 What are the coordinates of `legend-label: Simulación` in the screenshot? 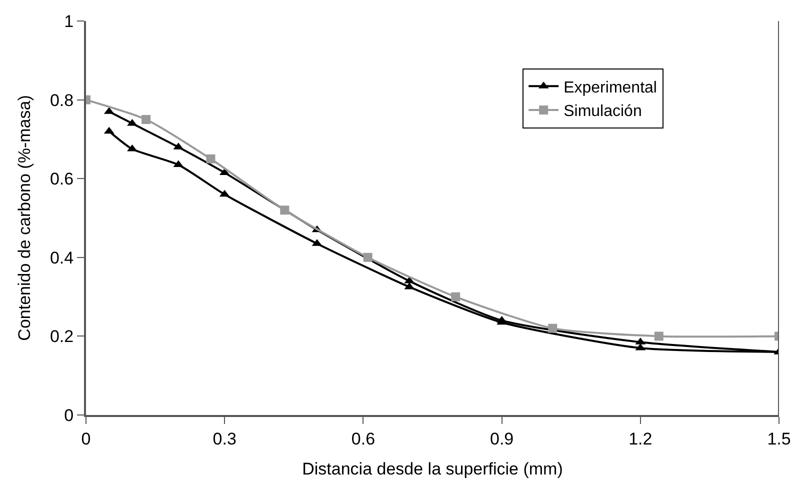 It's located at (603, 111).